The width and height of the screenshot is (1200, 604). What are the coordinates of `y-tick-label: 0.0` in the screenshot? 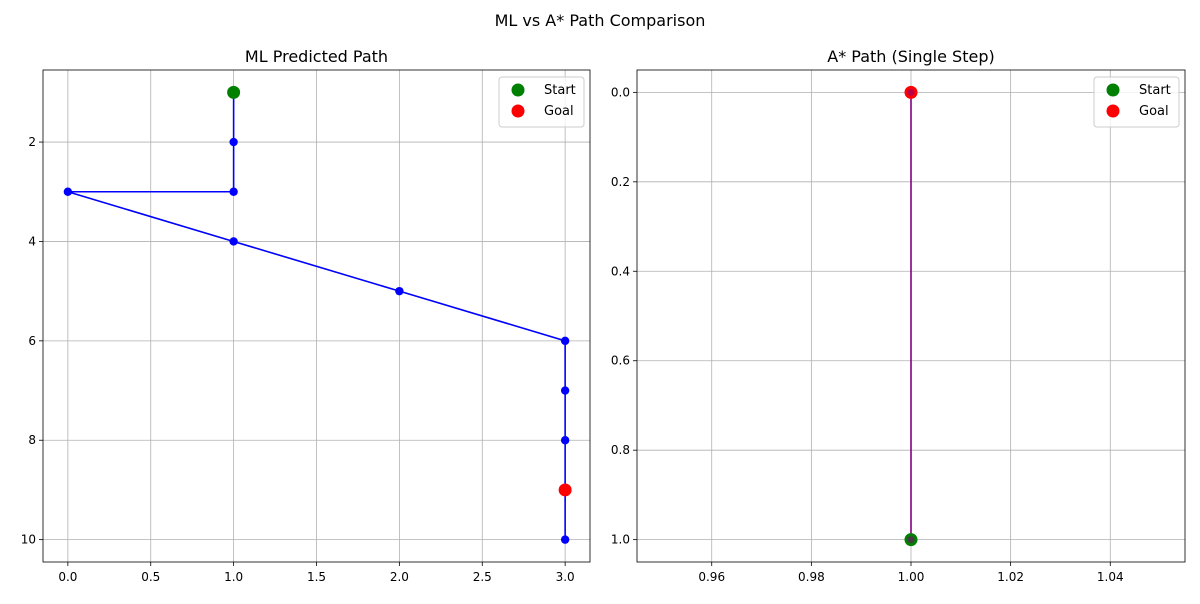 It's located at (620, 92).